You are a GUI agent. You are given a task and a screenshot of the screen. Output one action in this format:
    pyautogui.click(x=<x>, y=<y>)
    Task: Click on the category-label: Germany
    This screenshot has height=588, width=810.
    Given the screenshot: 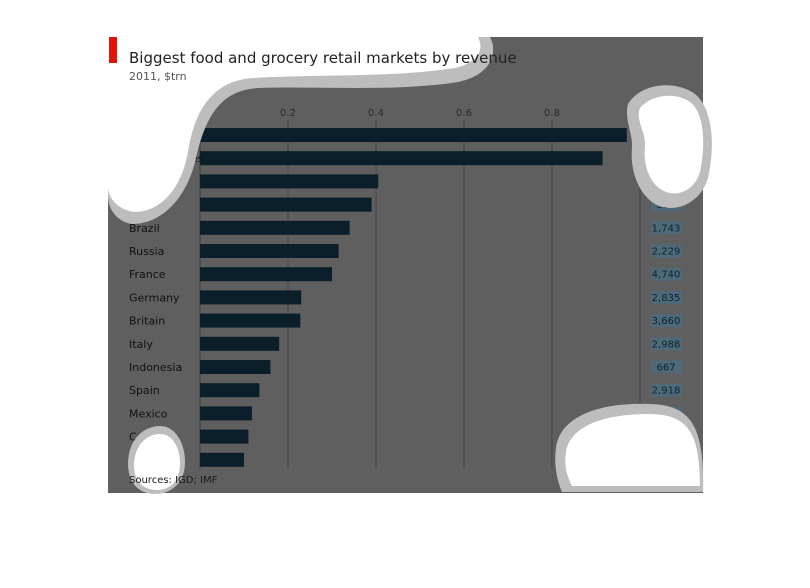 What is the action you would take?
    pyautogui.click(x=154, y=297)
    